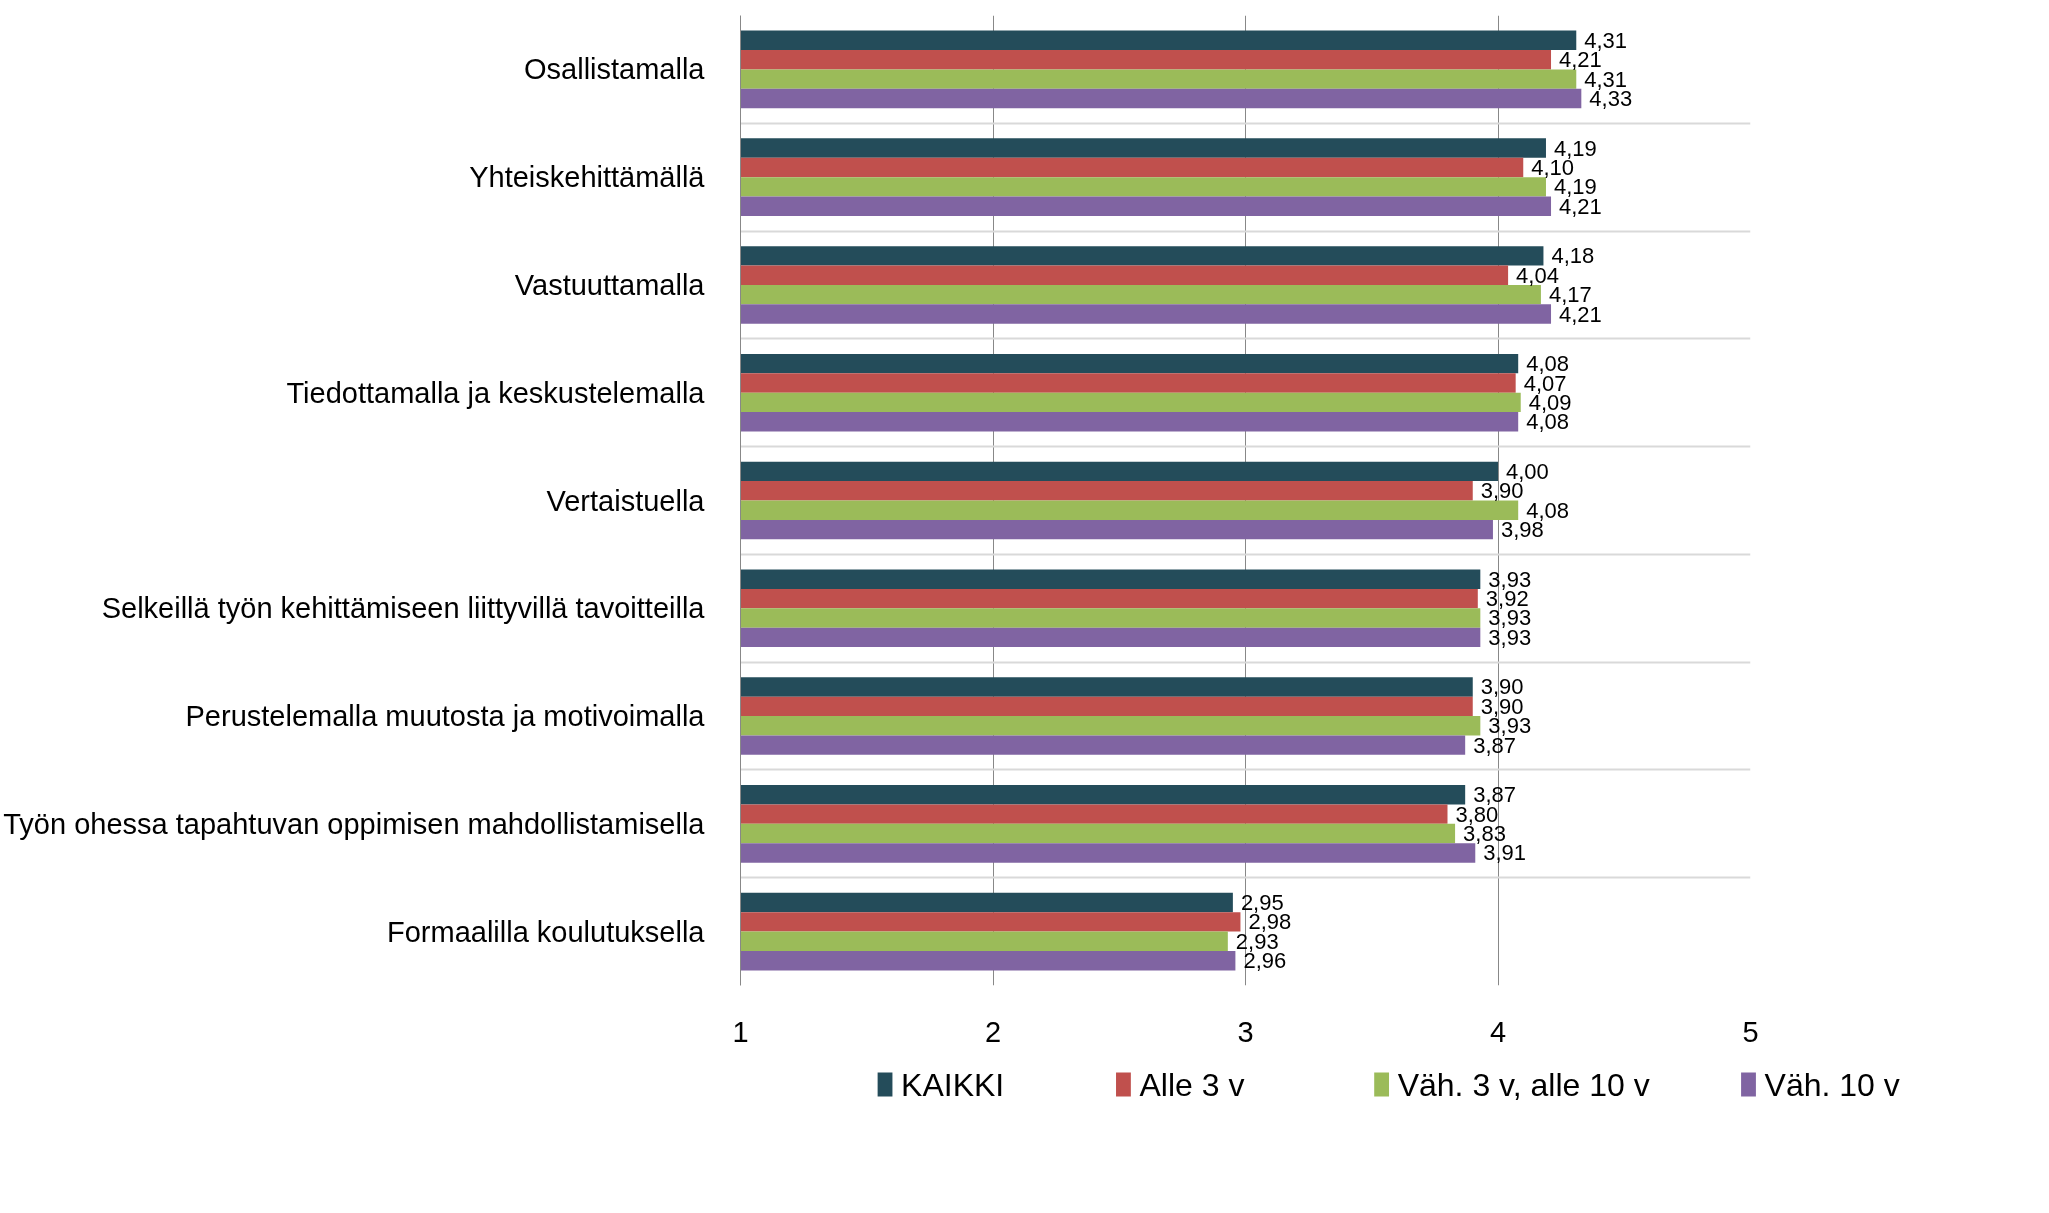 This screenshot has width=2049, height=1213. I want to click on y-tick-label: Perustelemalla muutosta ja motivoimalla, so click(445, 716).